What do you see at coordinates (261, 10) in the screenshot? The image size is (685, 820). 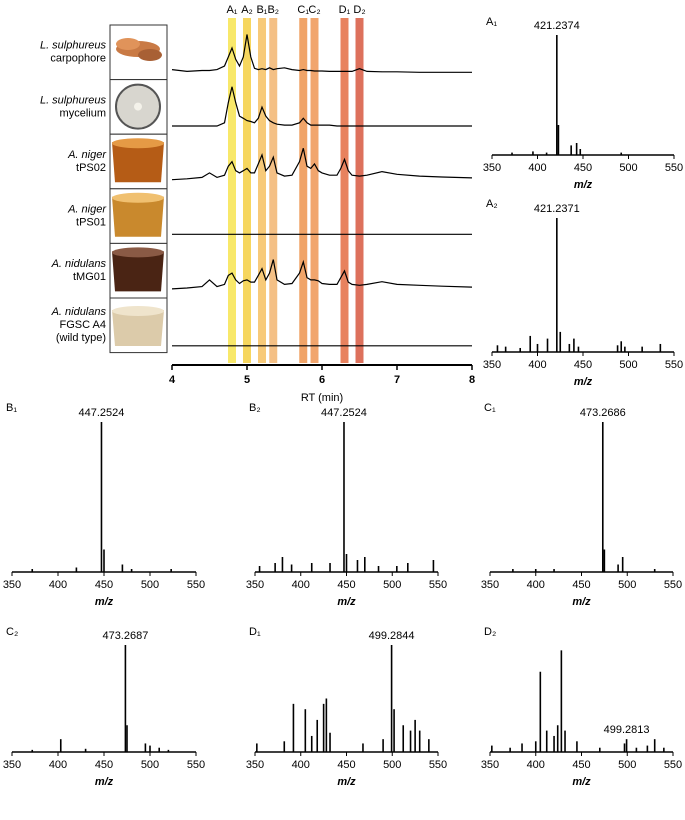 I see `band-label: B₁` at bounding box center [261, 10].